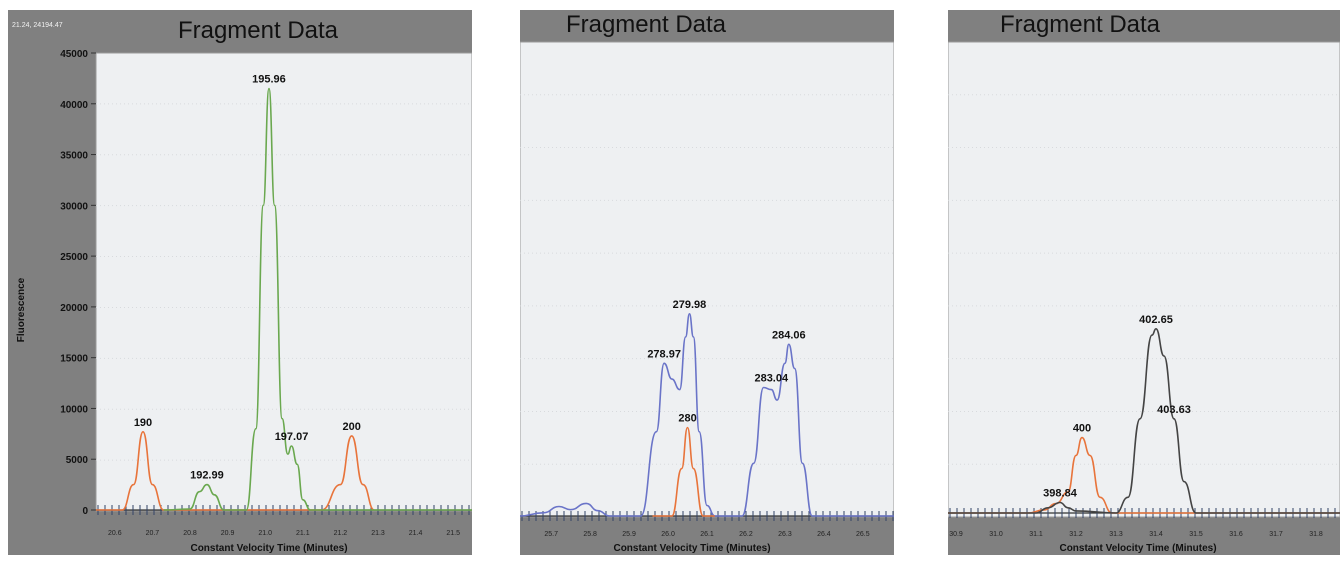  Describe the element at coordinates (143, 423) in the screenshot. I see `peak-label: 190` at that location.